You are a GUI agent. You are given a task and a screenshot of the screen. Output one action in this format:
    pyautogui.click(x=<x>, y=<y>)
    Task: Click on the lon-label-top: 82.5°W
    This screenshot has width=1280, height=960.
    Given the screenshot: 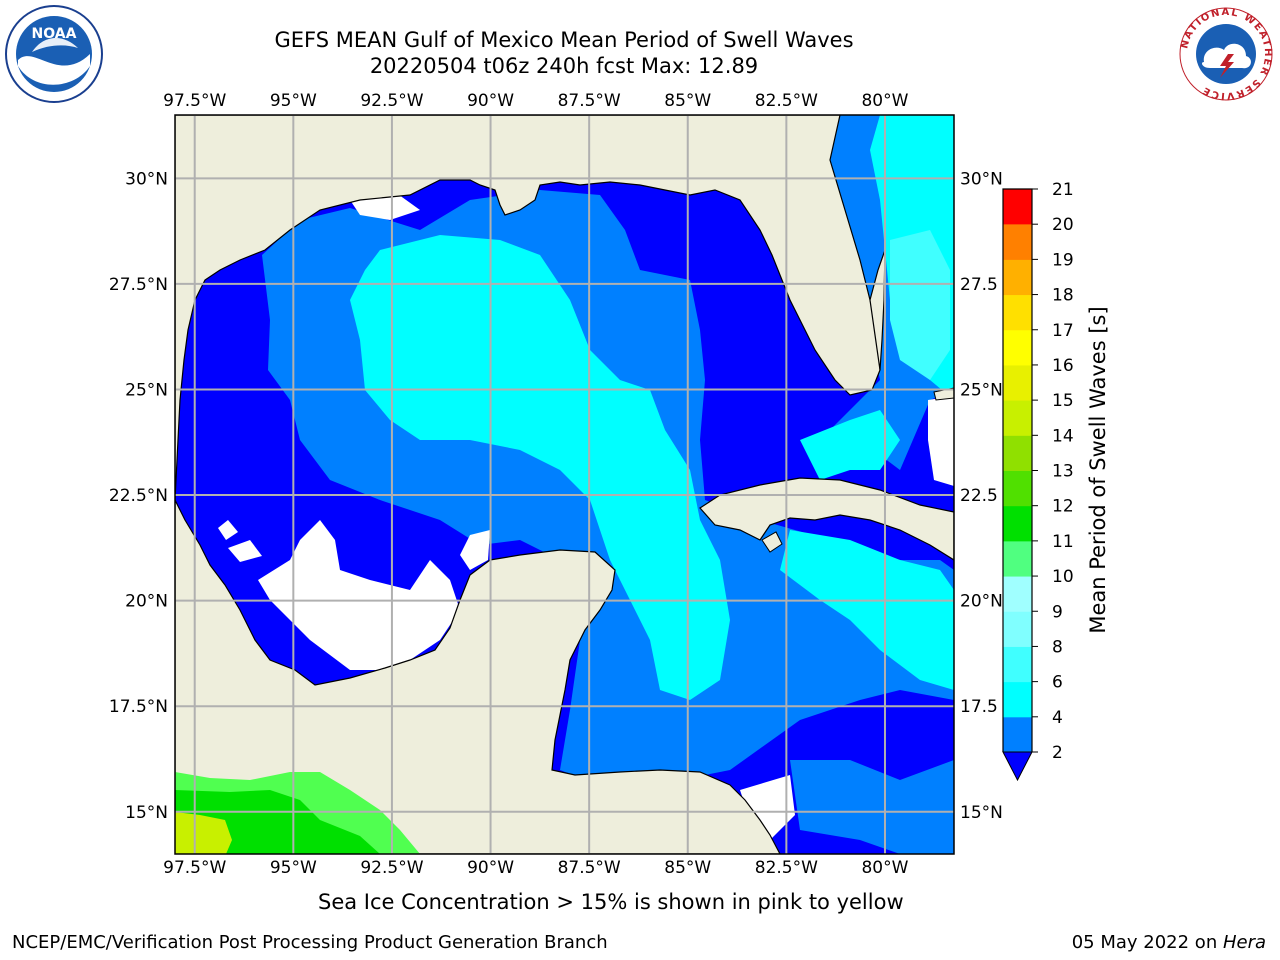 What is the action you would take?
    pyautogui.click(x=786, y=101)
    